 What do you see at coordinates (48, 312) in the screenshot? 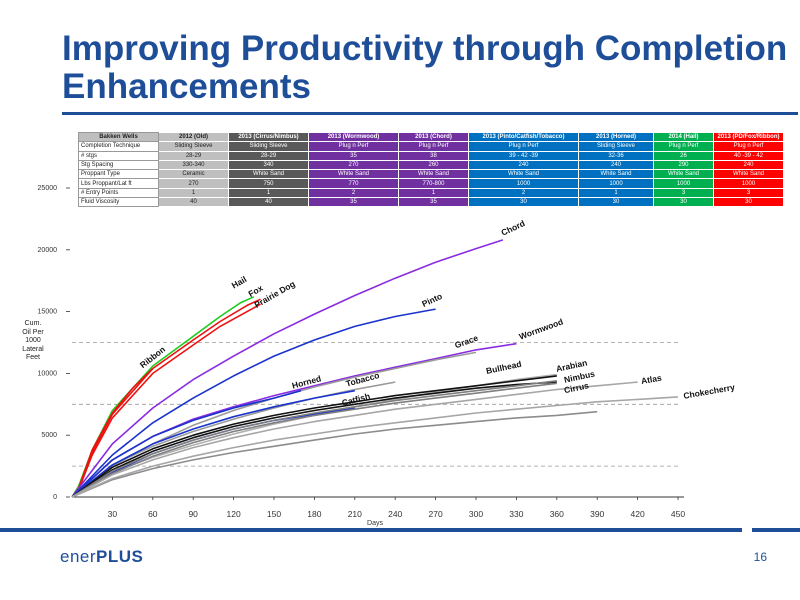
I see `y-tick-label: 15000` at bounding box center [48, 312].